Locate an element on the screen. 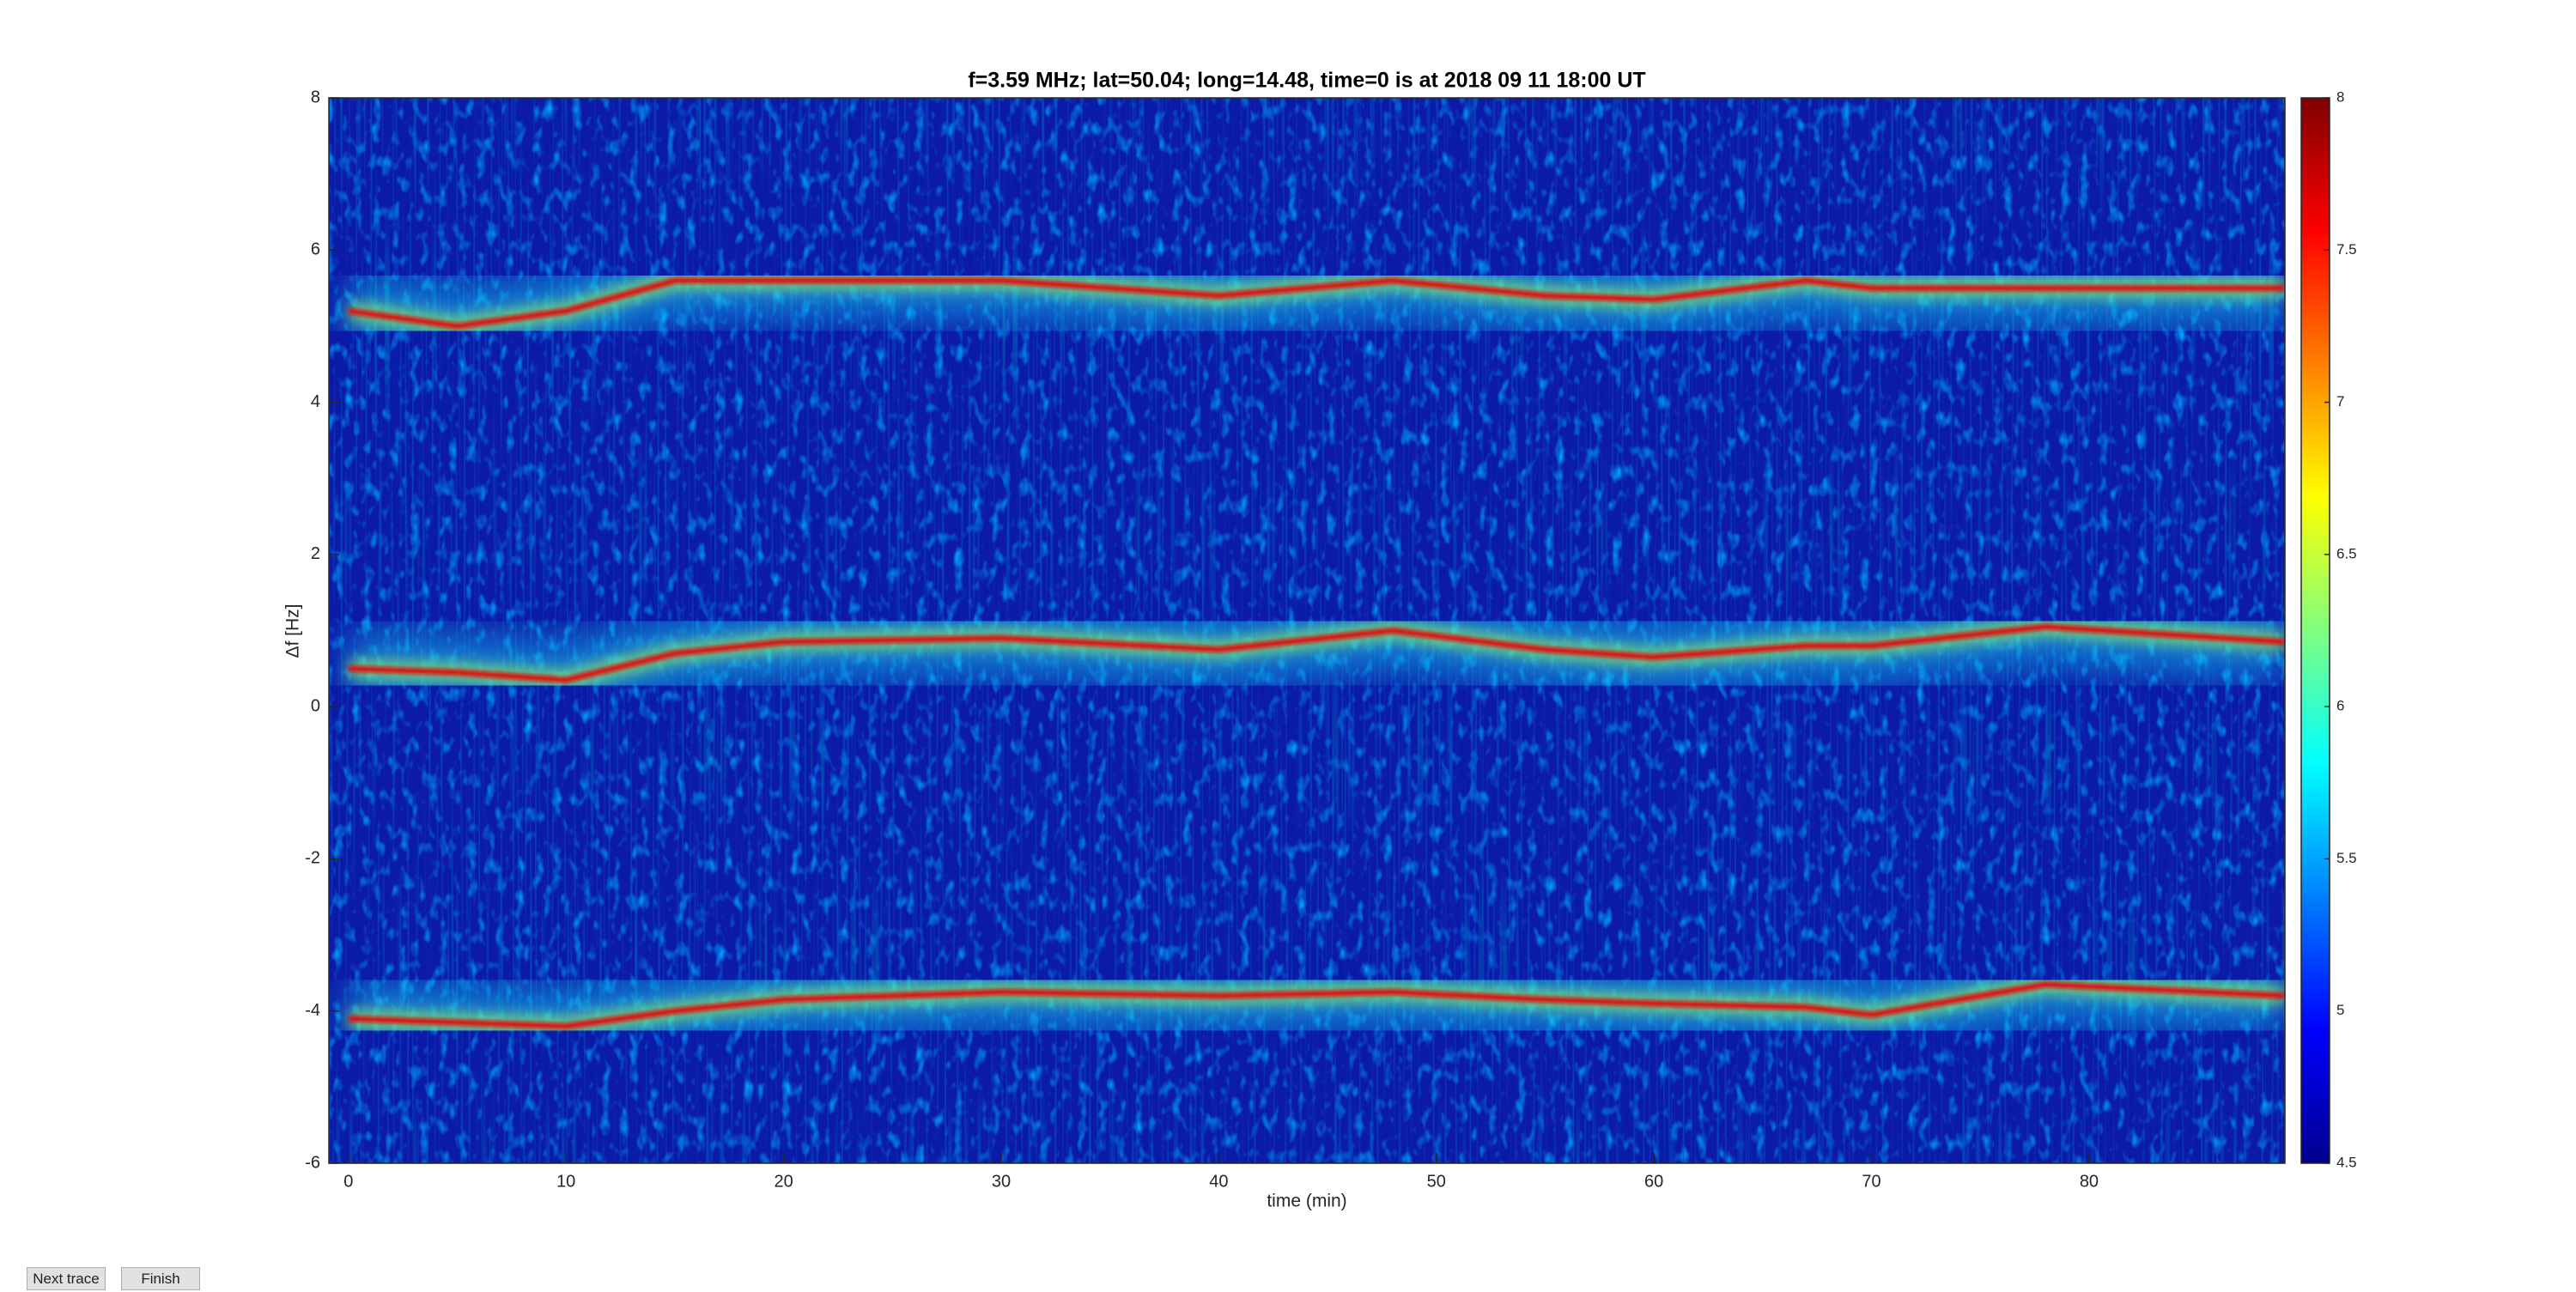  colorbar-tick-label: 7 is located at coordinates (2340, 401).